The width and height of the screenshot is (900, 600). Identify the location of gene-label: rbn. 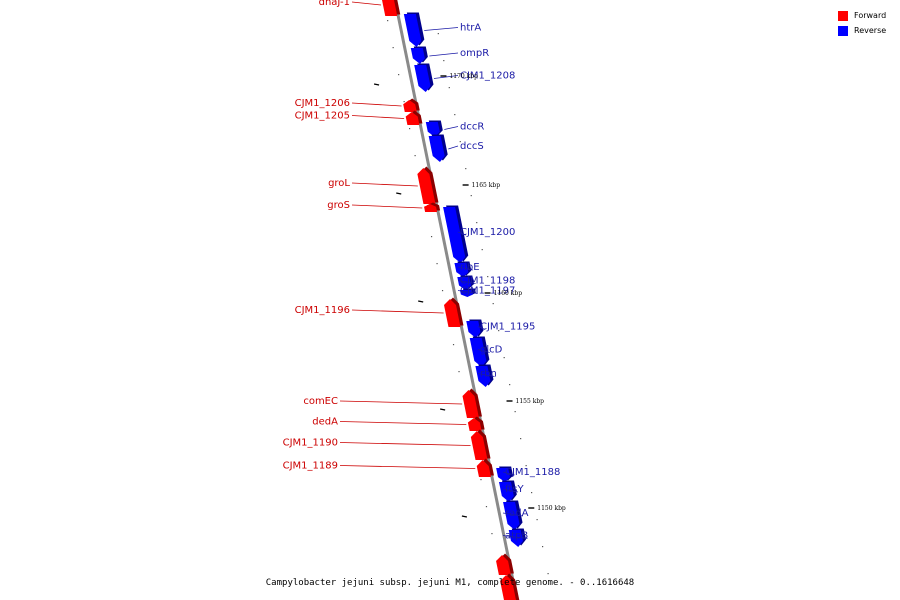
(488, 374).